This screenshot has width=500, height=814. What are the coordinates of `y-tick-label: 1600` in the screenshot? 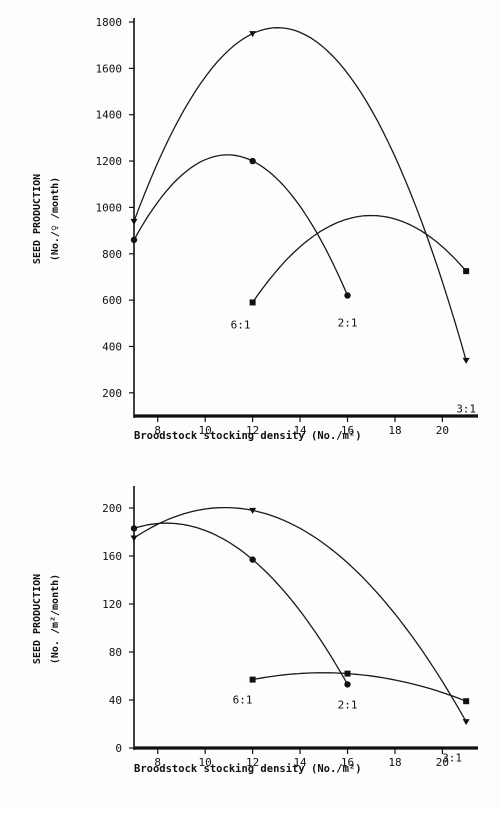 It's located at (109, 68).